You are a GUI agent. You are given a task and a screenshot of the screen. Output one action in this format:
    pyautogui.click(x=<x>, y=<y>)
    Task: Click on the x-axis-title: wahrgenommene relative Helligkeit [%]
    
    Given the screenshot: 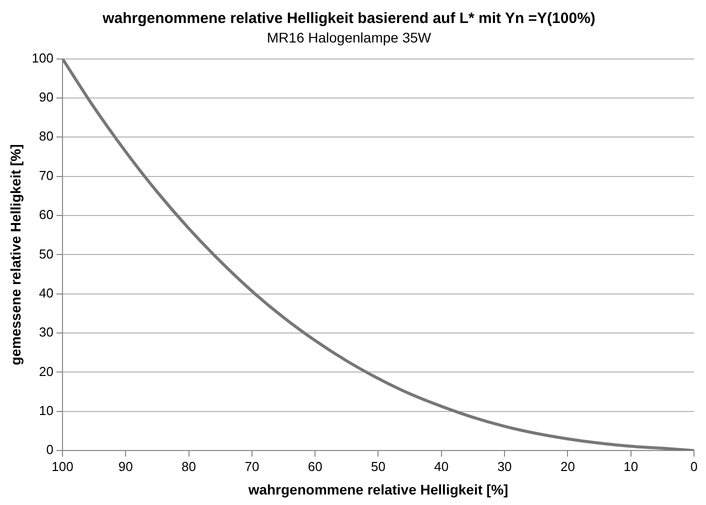 What is the action you would take?
    pyautogui.click(x=377, y=489)
    